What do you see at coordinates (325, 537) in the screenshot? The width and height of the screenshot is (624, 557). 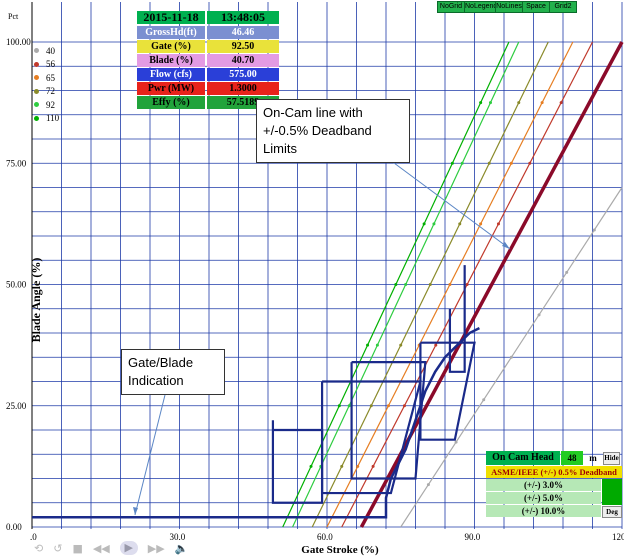 I see `x-tick-label: 60.0` at bounding box center [325, 537].